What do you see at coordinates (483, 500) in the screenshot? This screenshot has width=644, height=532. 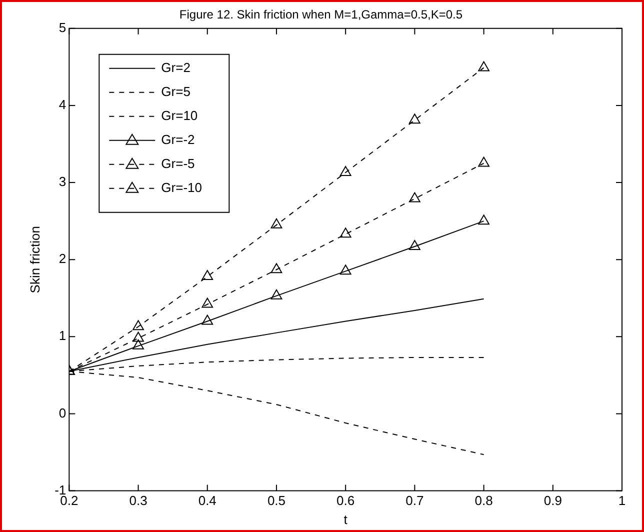 I see `x-tick-label: 0.8` at bounding box center [483, 500].